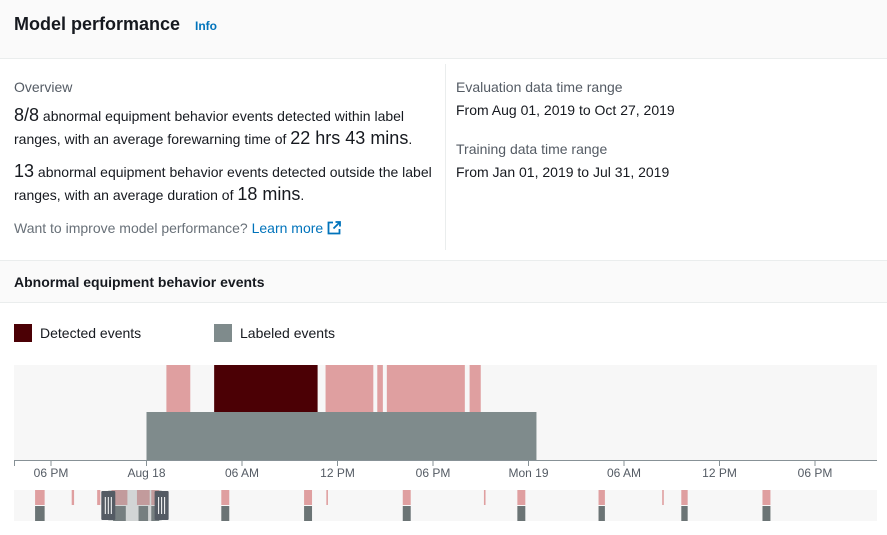 The image size is (887, 535). Describe the element at coordinates (23, 333) in the screenshot. I see `detected-swatch` at that location.